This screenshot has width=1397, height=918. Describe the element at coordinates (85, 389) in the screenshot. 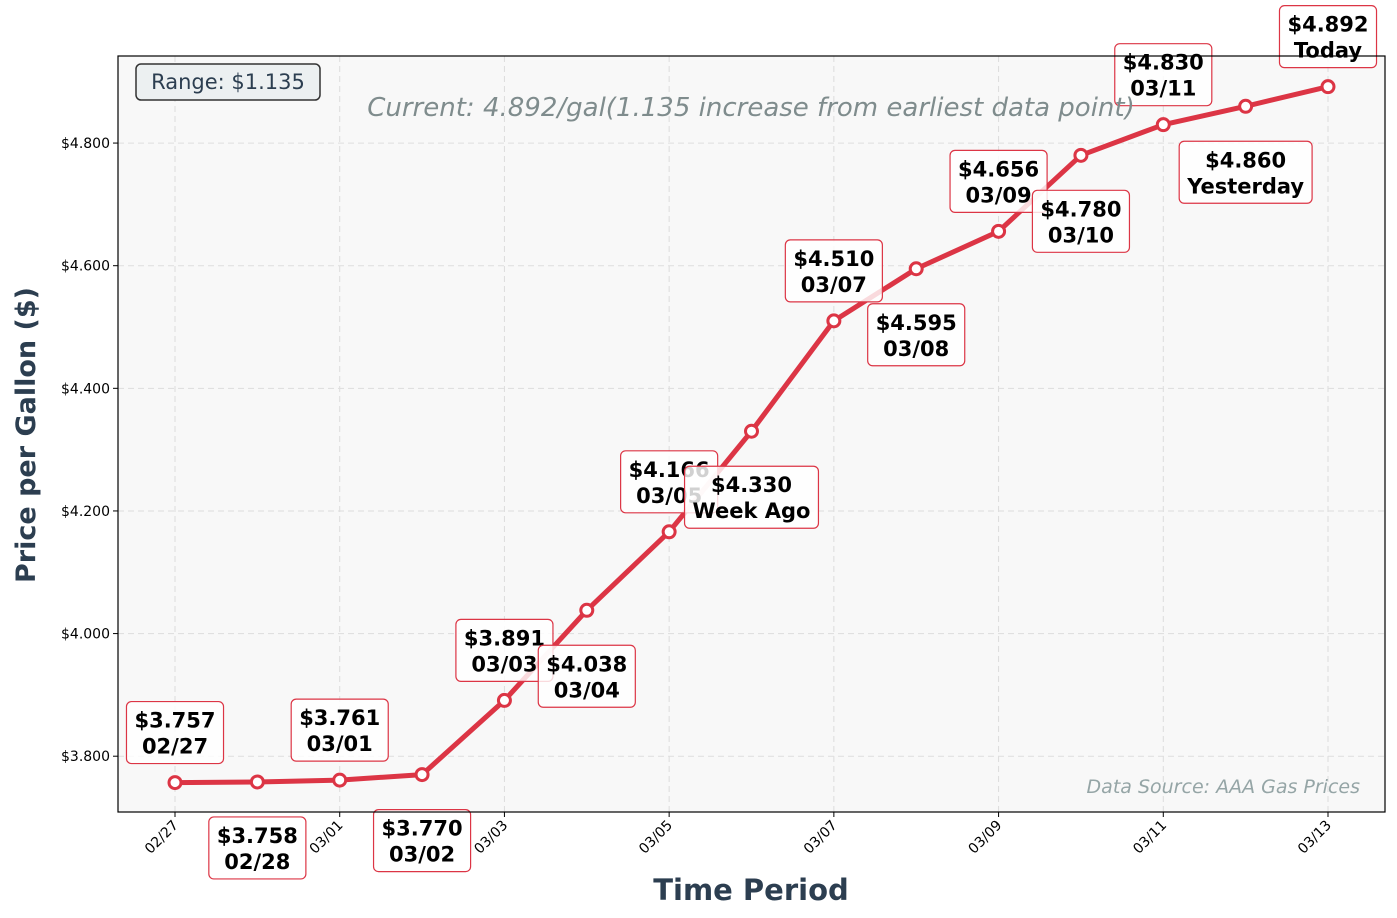

I see `y-tick-label: $4.400` at that location.